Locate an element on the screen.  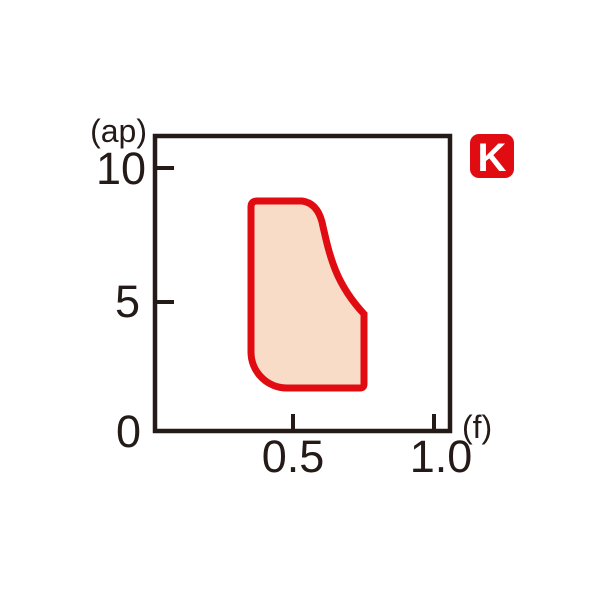
y-axis-label: (ap) is located at coordinates (118, 131).